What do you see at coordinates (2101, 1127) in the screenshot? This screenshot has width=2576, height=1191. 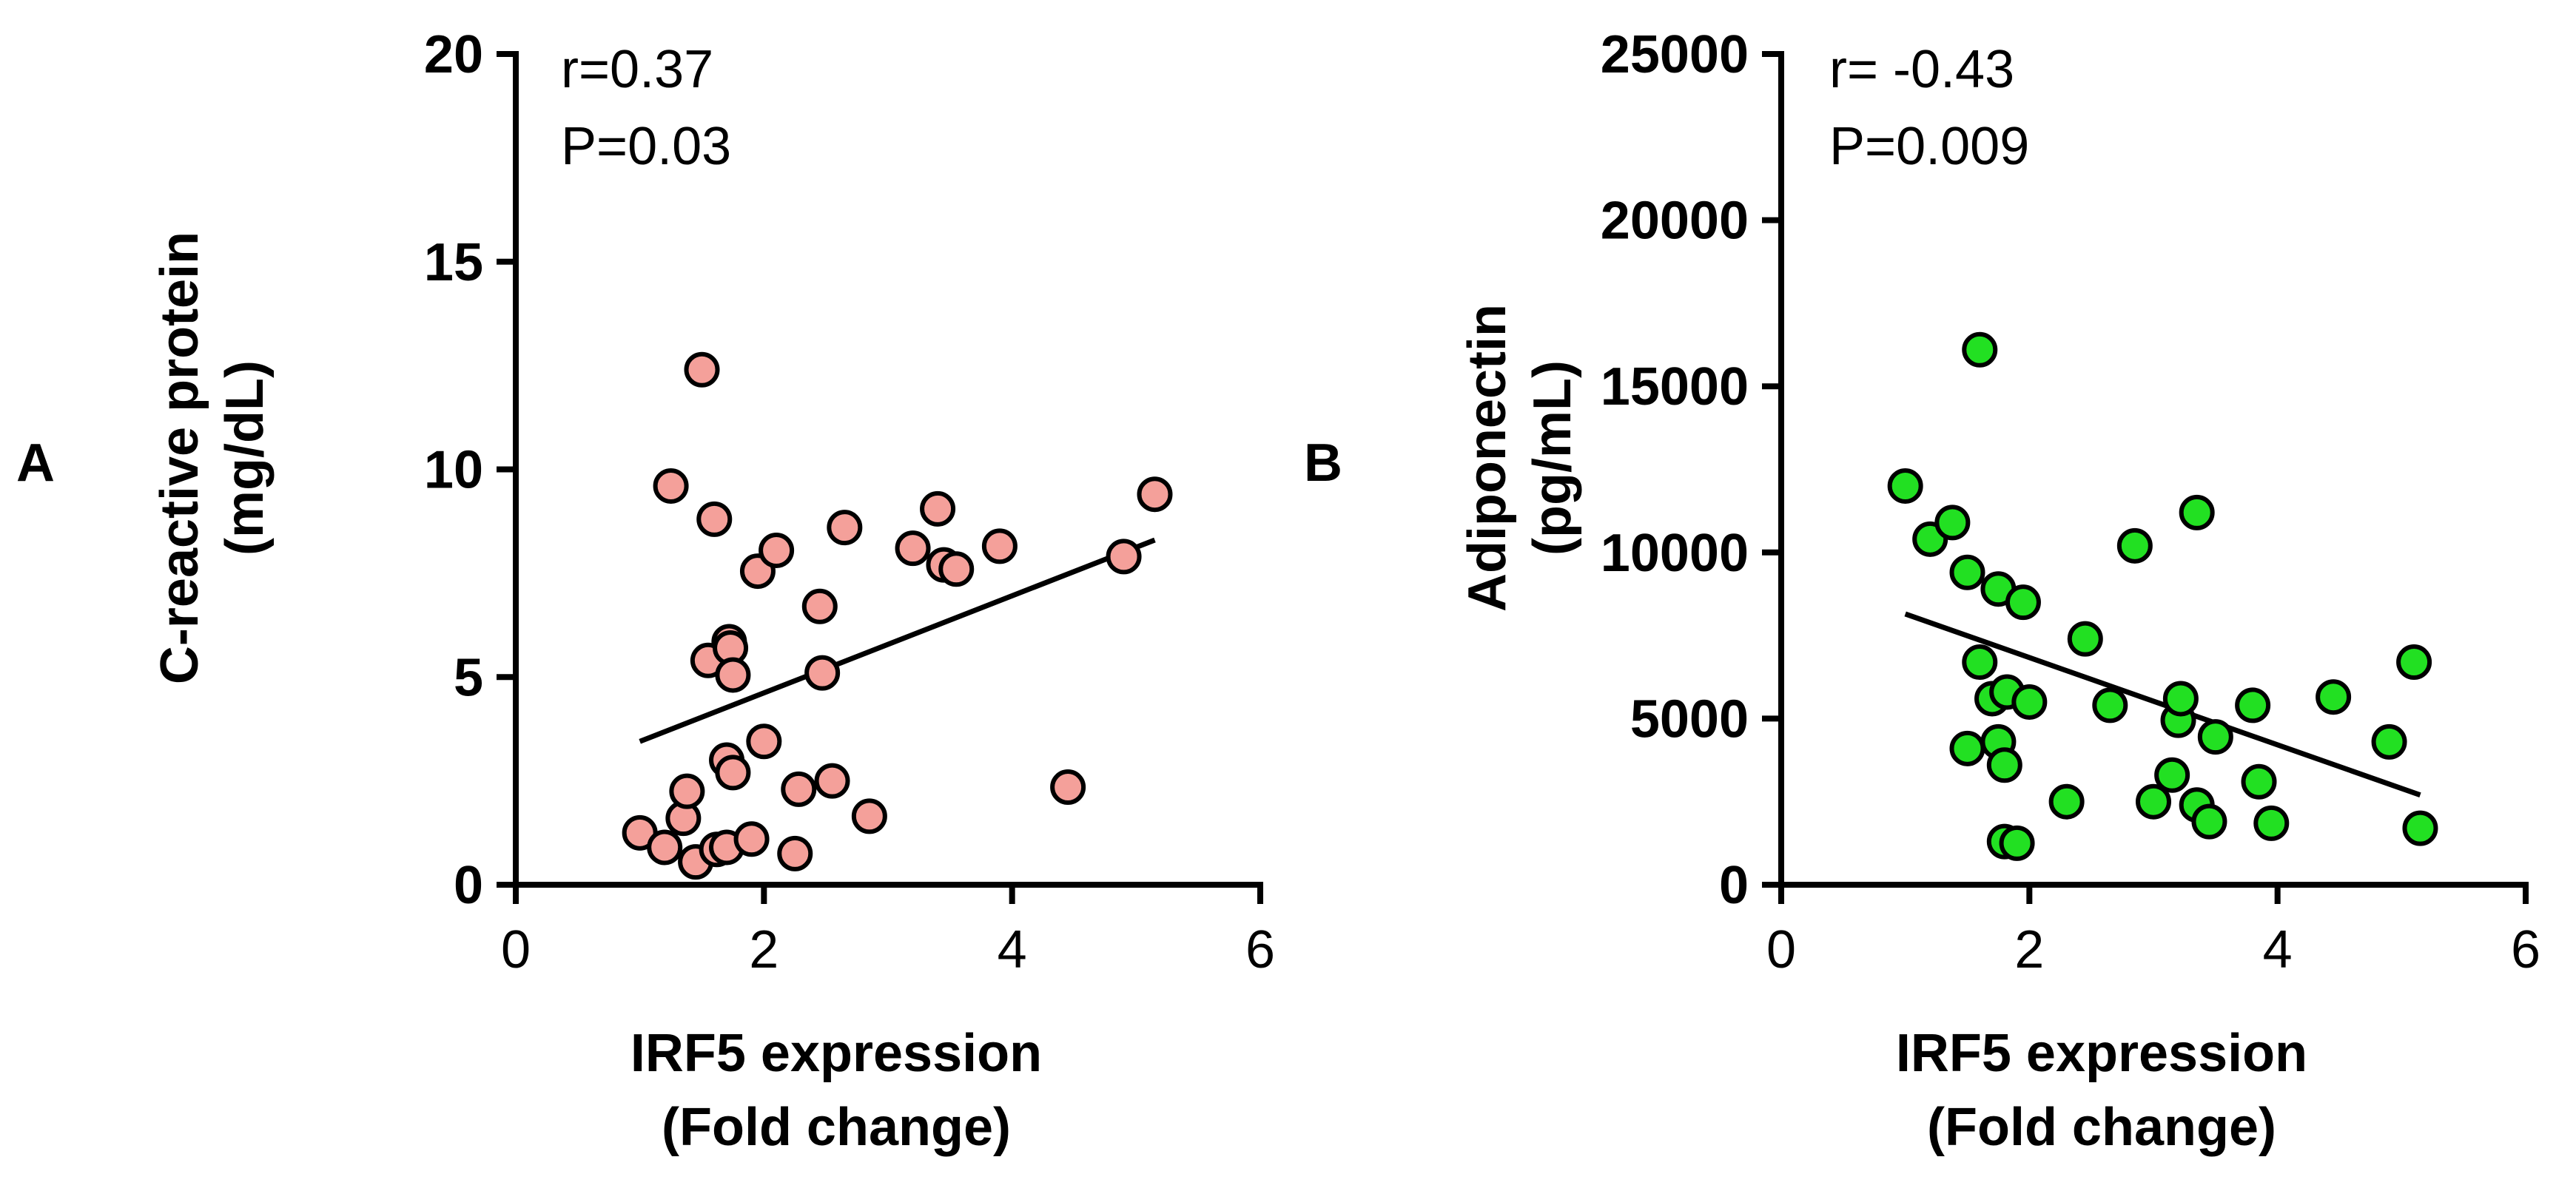 I see `panel-b-x-title-line2: (Fold change)` at bounding box center [2101, 1127].